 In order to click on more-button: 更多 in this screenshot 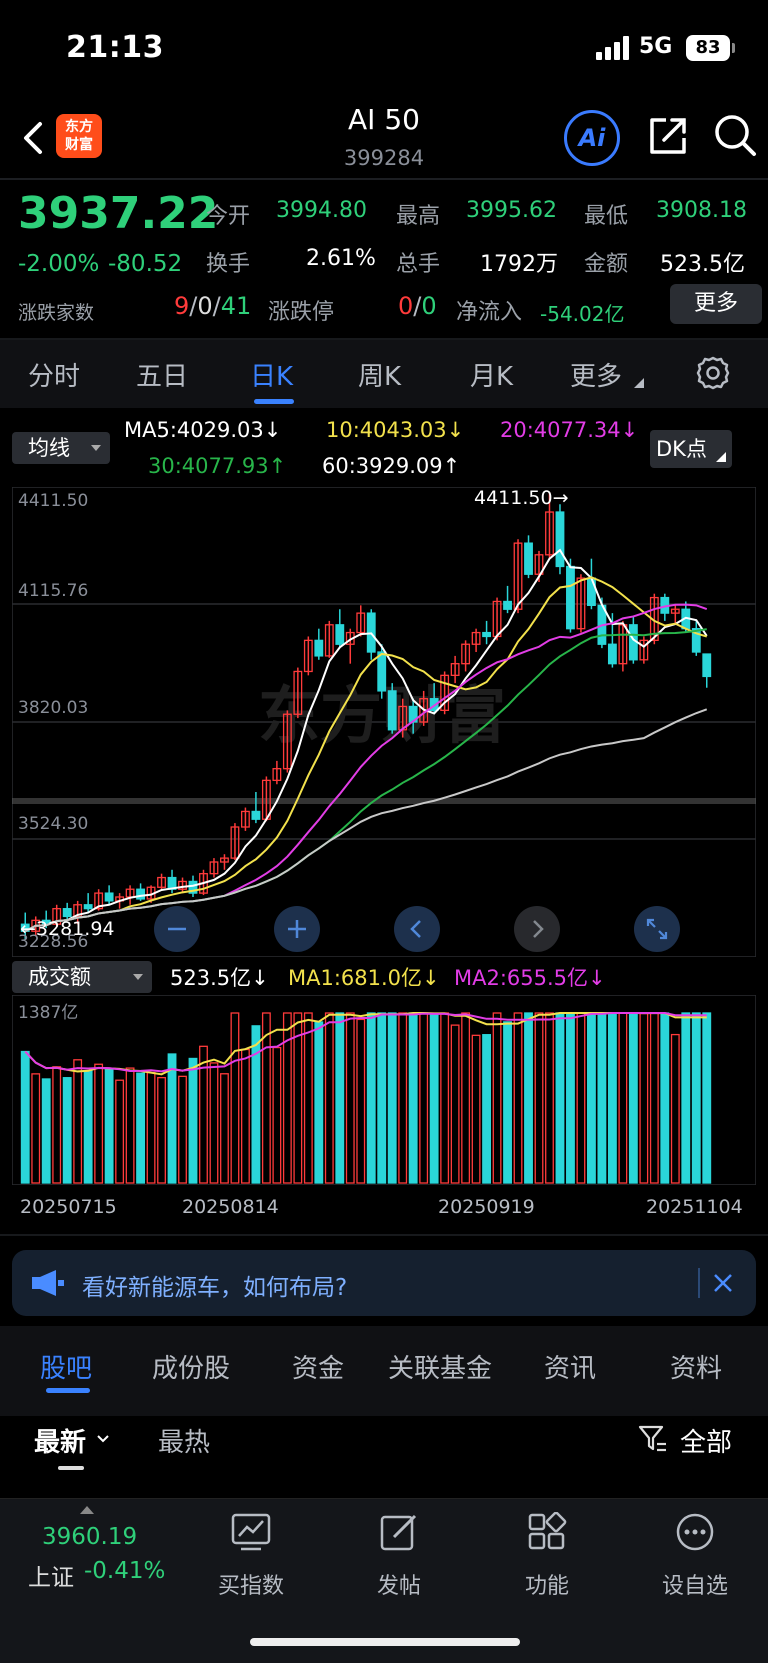, I will do `click(716, 304)`.